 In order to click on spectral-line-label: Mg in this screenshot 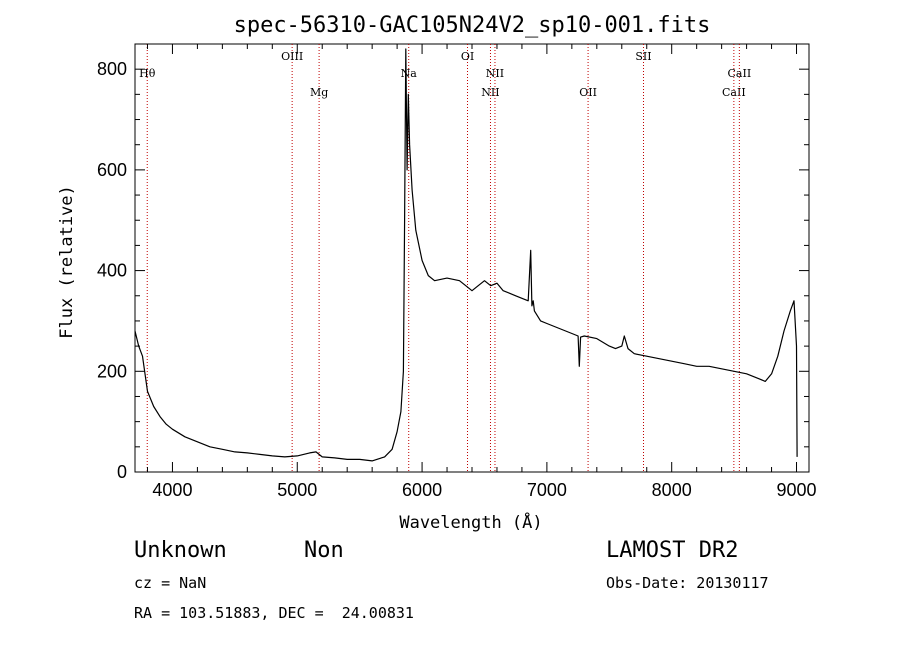, I will do `click(319, 92)`.